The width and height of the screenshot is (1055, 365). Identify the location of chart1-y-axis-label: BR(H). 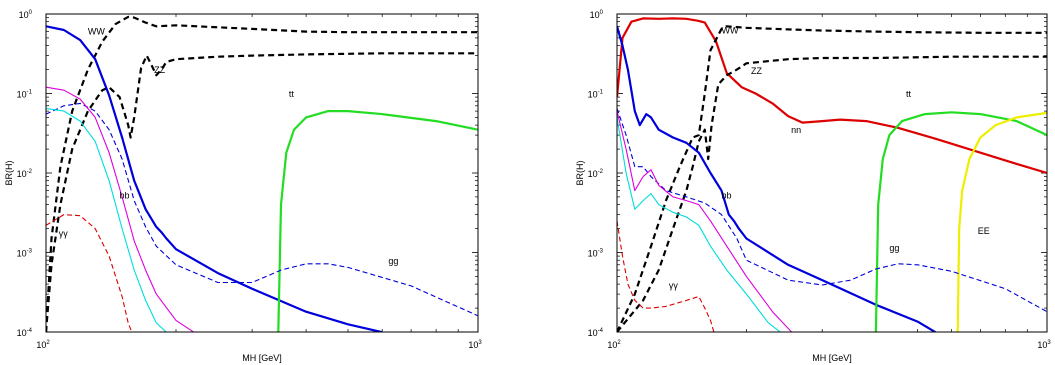
(9, 173).